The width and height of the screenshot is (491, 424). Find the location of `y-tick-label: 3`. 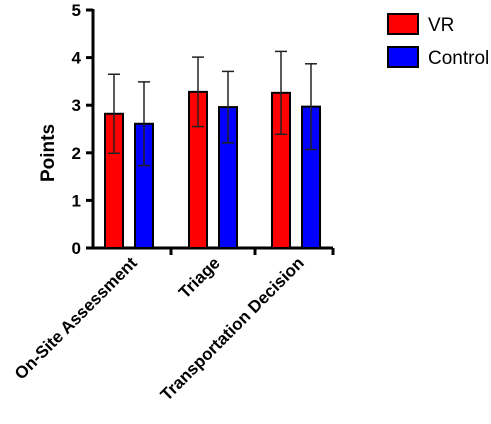

y-tick-label: 3 is located at coordinates (76, 105).